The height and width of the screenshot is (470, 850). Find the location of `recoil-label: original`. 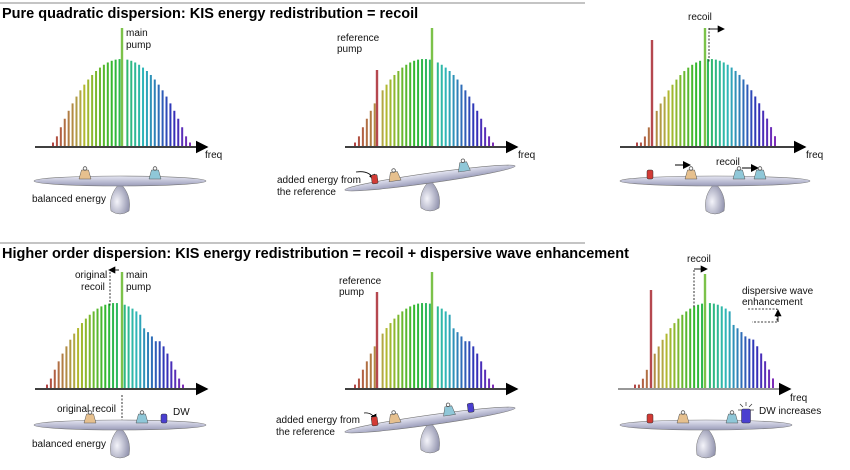

recoil-label: original is located at coordinates (91, 275).